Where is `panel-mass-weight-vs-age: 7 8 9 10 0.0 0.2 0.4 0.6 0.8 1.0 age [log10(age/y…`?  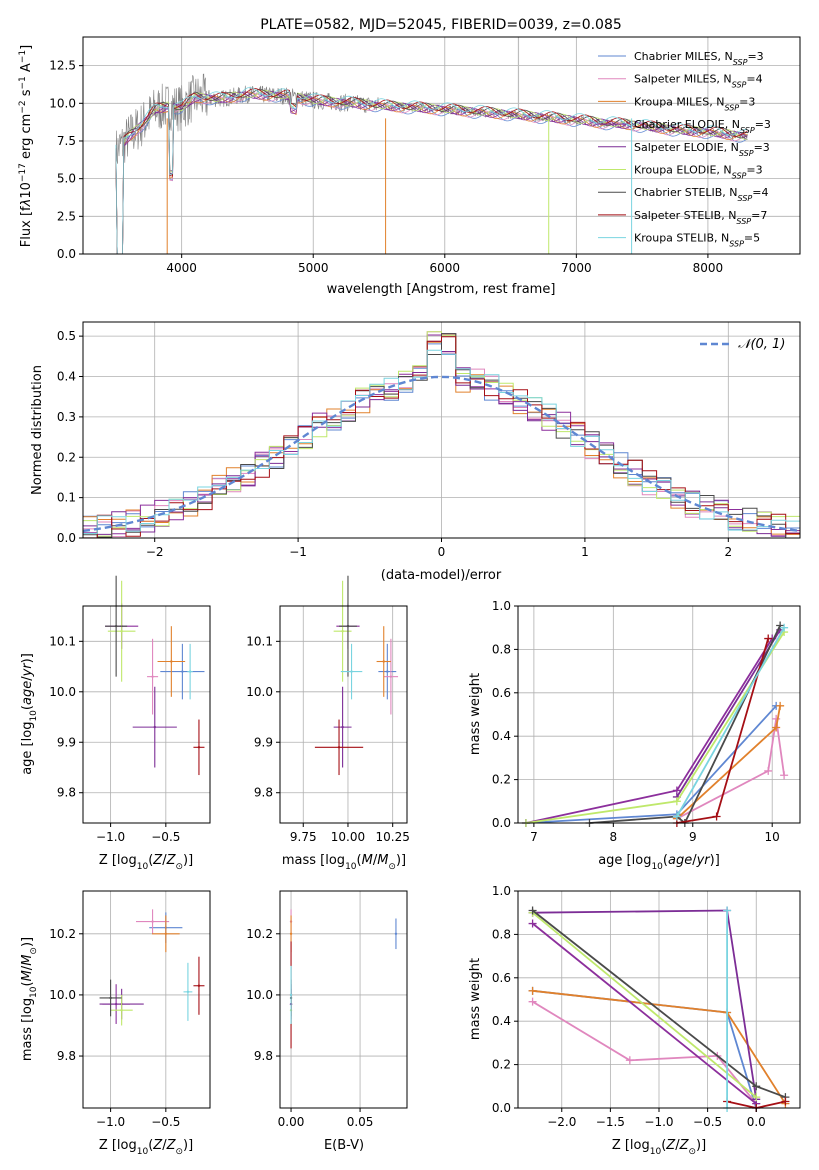
panel-mass-weight-vs-age: 7 8 9 10 0.0 0.2 0.4 0.6 0.8 1.0 age [log10(age/y… is located at coordinates (634, 735).